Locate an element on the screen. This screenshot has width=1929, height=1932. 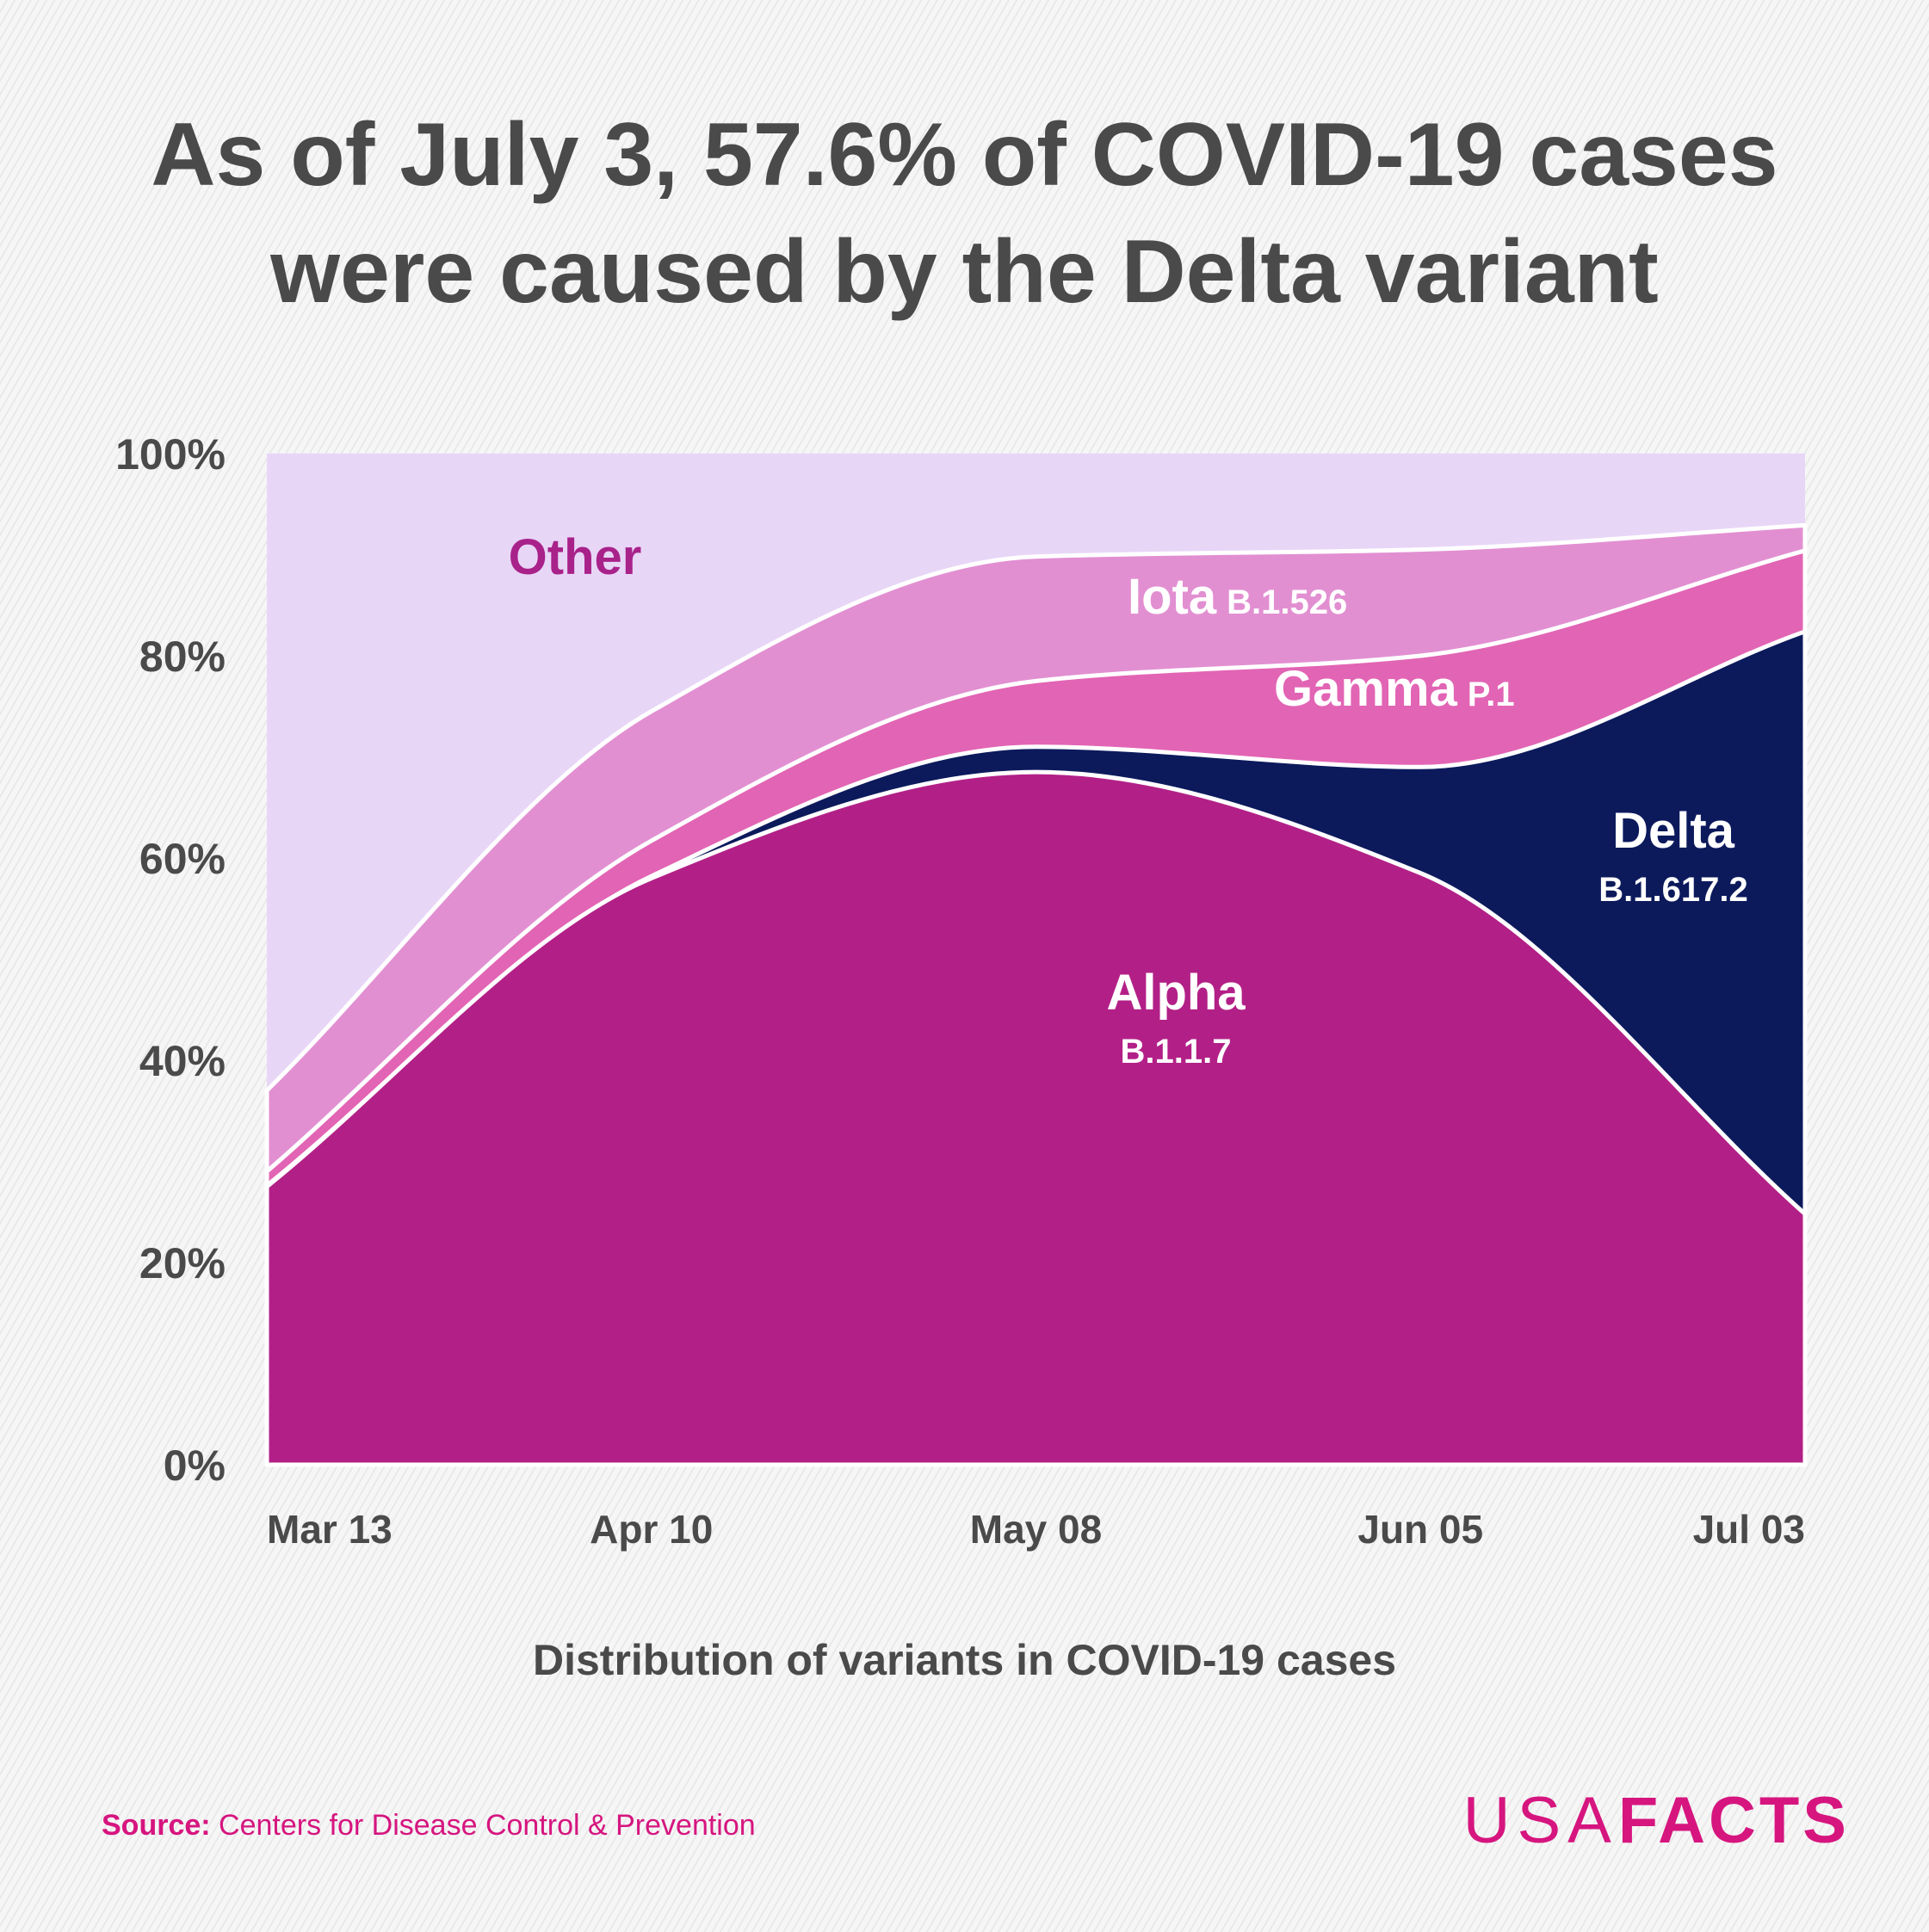
series-code-alpha: B.1.1.7 is located at coordinates (1176, 1052).